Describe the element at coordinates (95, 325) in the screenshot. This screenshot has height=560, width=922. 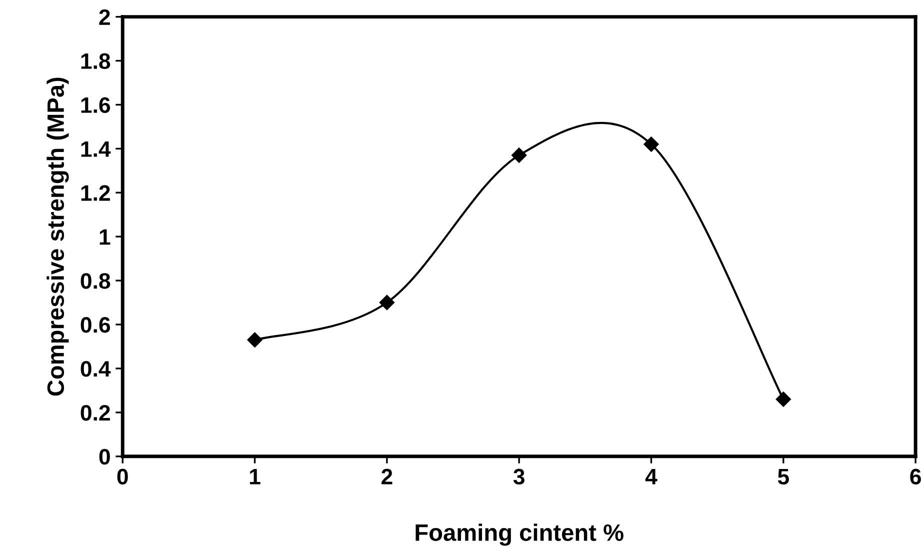
I see `y-tick-label: 0.6` at that location.